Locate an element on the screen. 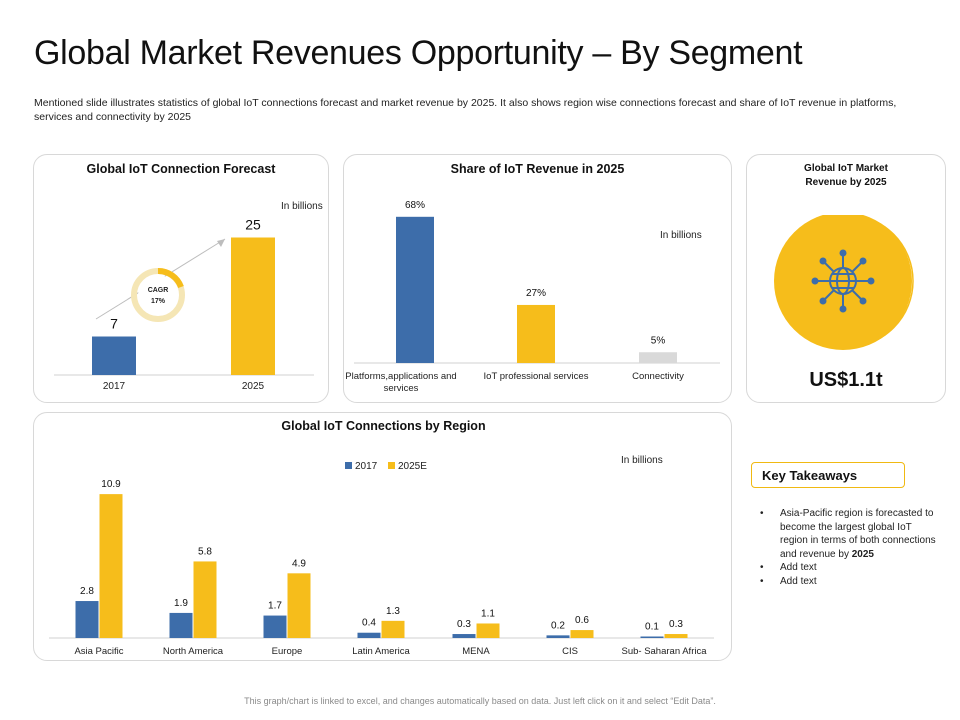 This screenshot has width=960, height=720. region-category-label: North America is located at coordinates (193, 651).